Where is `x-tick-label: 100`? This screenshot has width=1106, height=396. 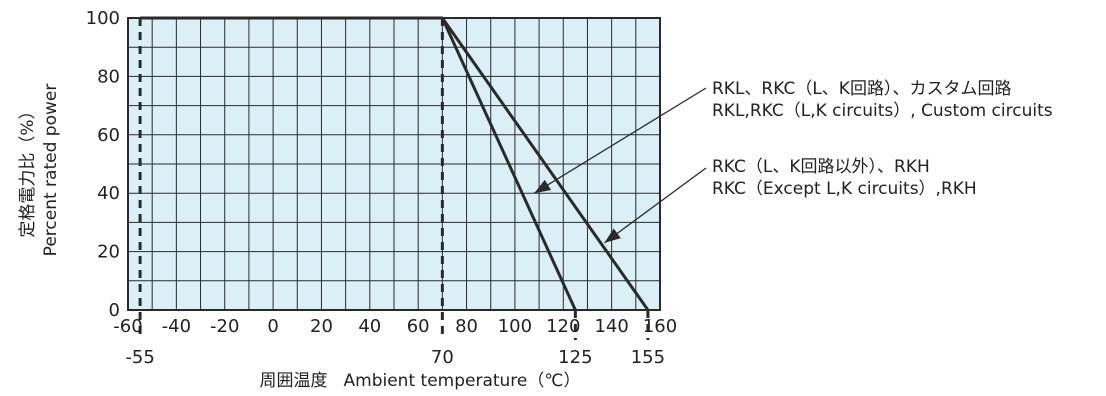
x-tick-label: 100 is located at coordinates (515, 326).